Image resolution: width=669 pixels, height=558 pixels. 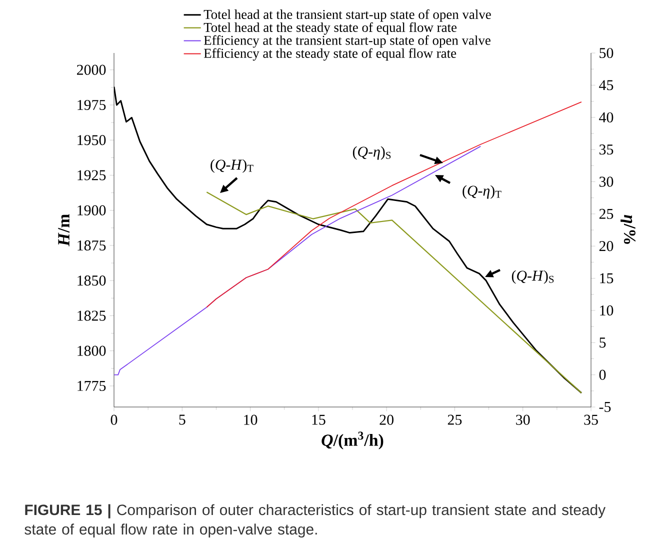 What do you see at coordinates (606, 246) in the screenshot?
I see `y2-tick-label: 20` at bounding box center [606, 246].